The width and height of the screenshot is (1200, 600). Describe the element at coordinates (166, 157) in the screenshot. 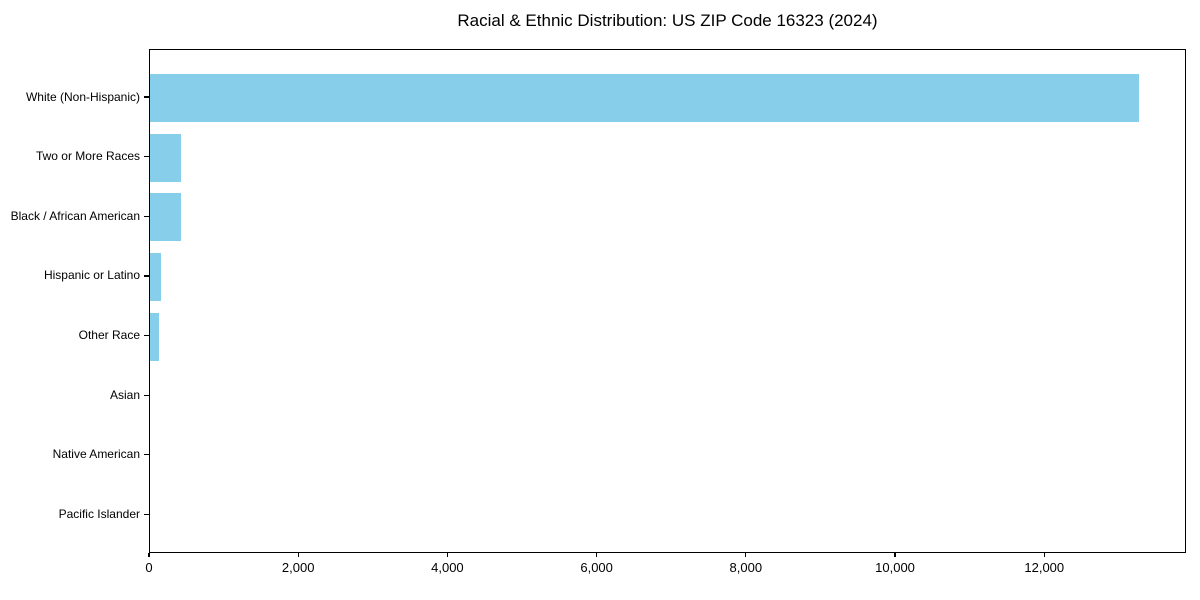

I see `bar-two-or-more-races` at that location.